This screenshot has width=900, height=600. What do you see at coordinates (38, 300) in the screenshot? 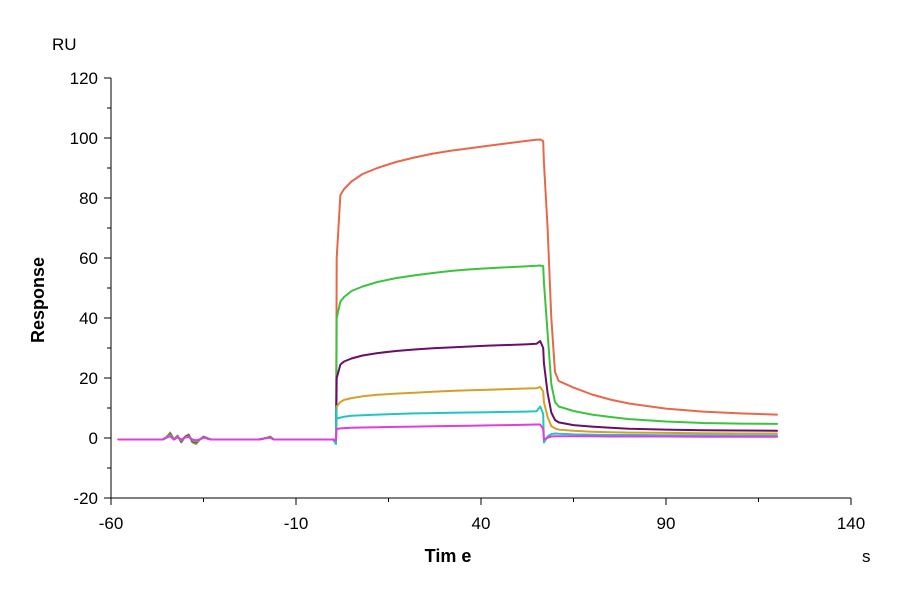
I see `y-axis-title: Response` at bounding box center [38, 300].